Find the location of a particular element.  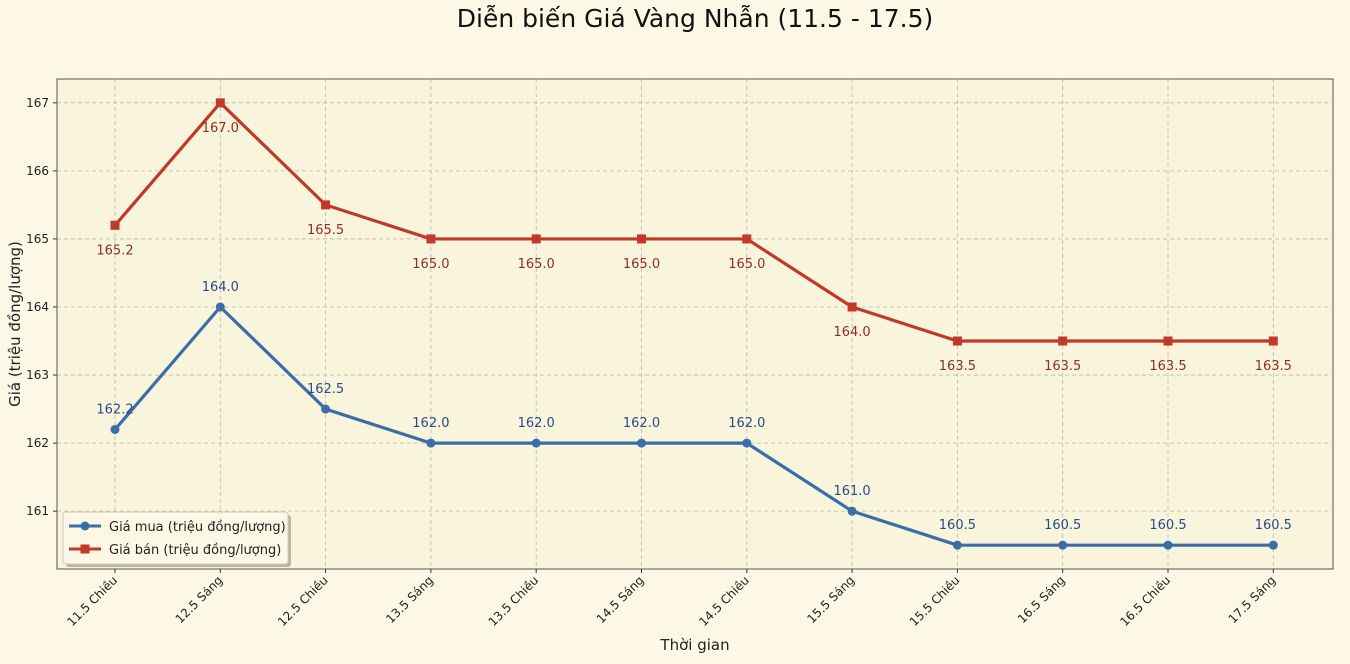

data-label: 165.2 is located at coordinates (114, 250).